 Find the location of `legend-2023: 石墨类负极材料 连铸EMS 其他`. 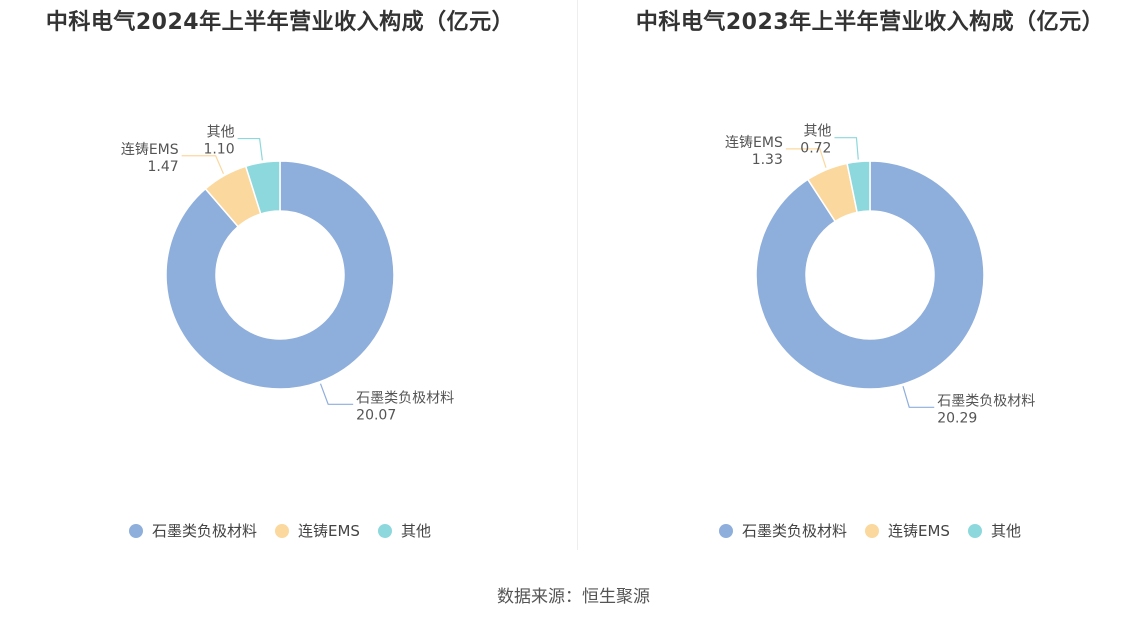

legend-2023: 石墨类负极材料 连铸EMS 其他 is located at coordinates (868, 530).